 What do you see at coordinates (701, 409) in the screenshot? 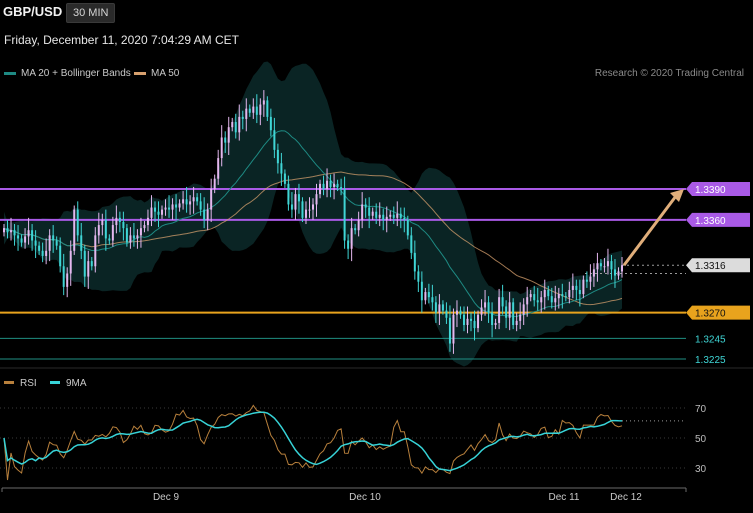
I see `rsi-tick-label-0: 70` at bounding box center [701, 409].